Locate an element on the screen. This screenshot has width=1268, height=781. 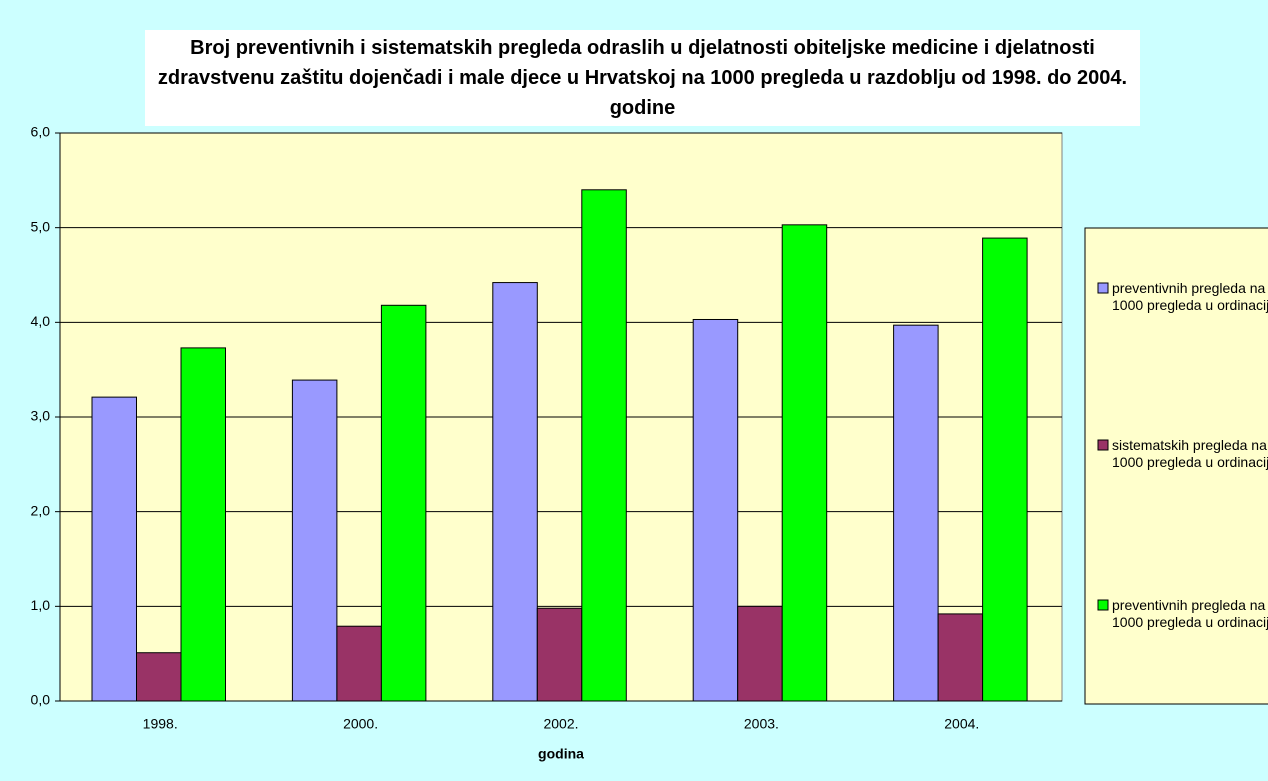
x-tick-label: 1998. is located at coordinates (160, 724).